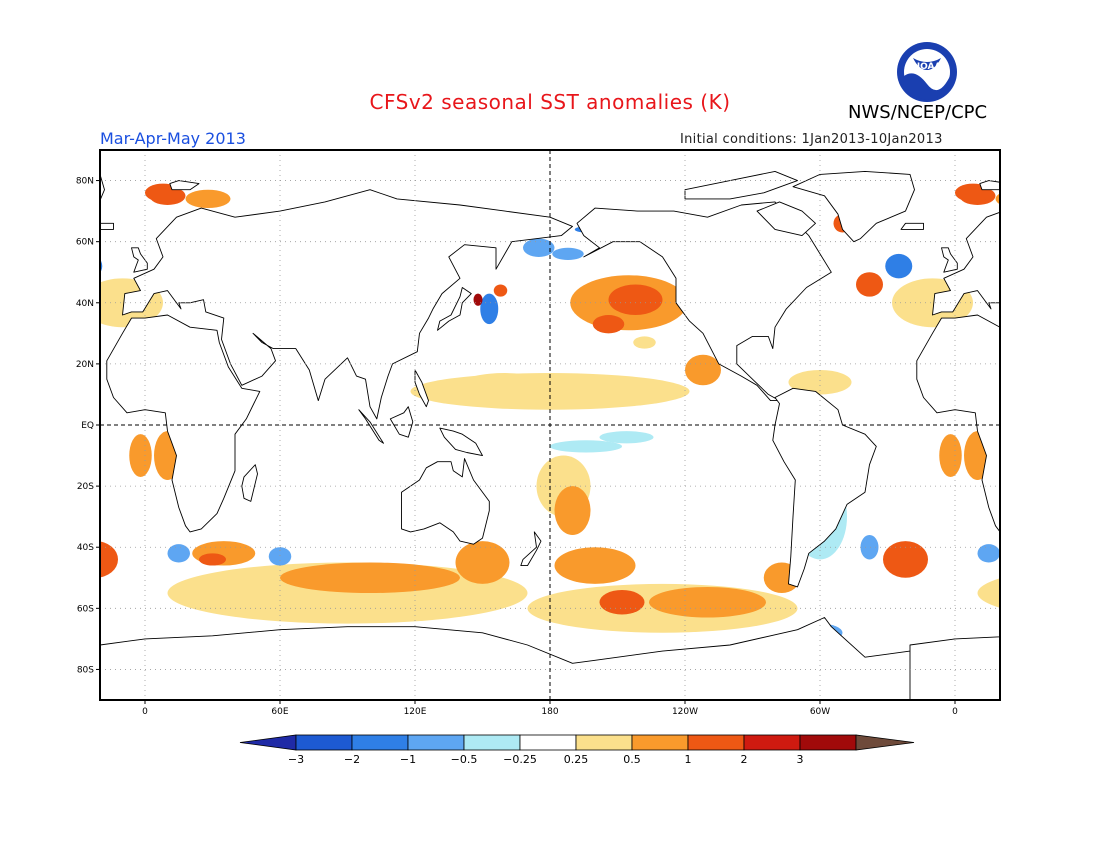  What do you see at coordinates (632, 759) in the screenshot?
I see `colorbar-label: 0.5` at bounding box center [632, 759].